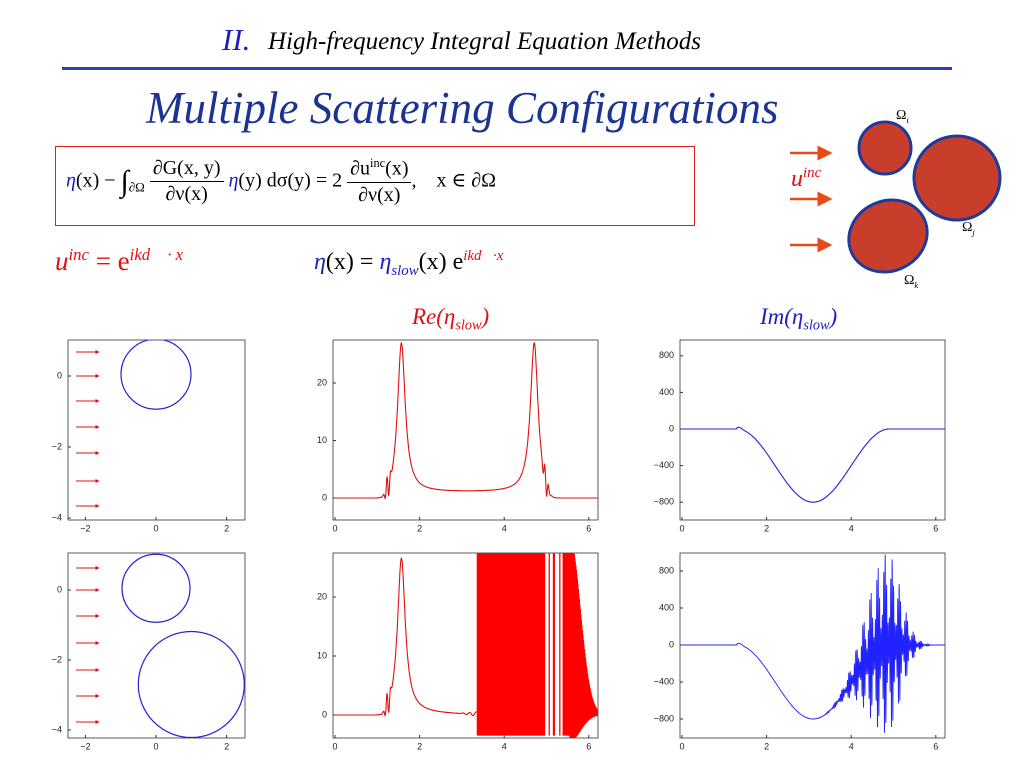 This screenshot has height=768, width=1024. What do you see at coordinates (798, 319) in the screenshot?
I see `im-title: Im(ηslow)` at bounding box center [798, 319].